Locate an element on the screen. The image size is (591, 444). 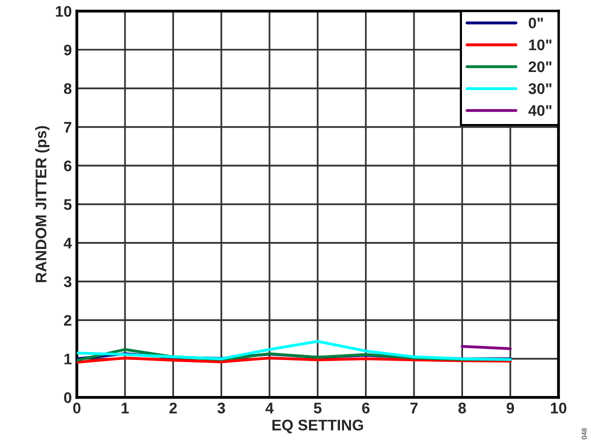
y-axis-title: RANDOM JITTER (ps) is located at coordinates (42, 204).